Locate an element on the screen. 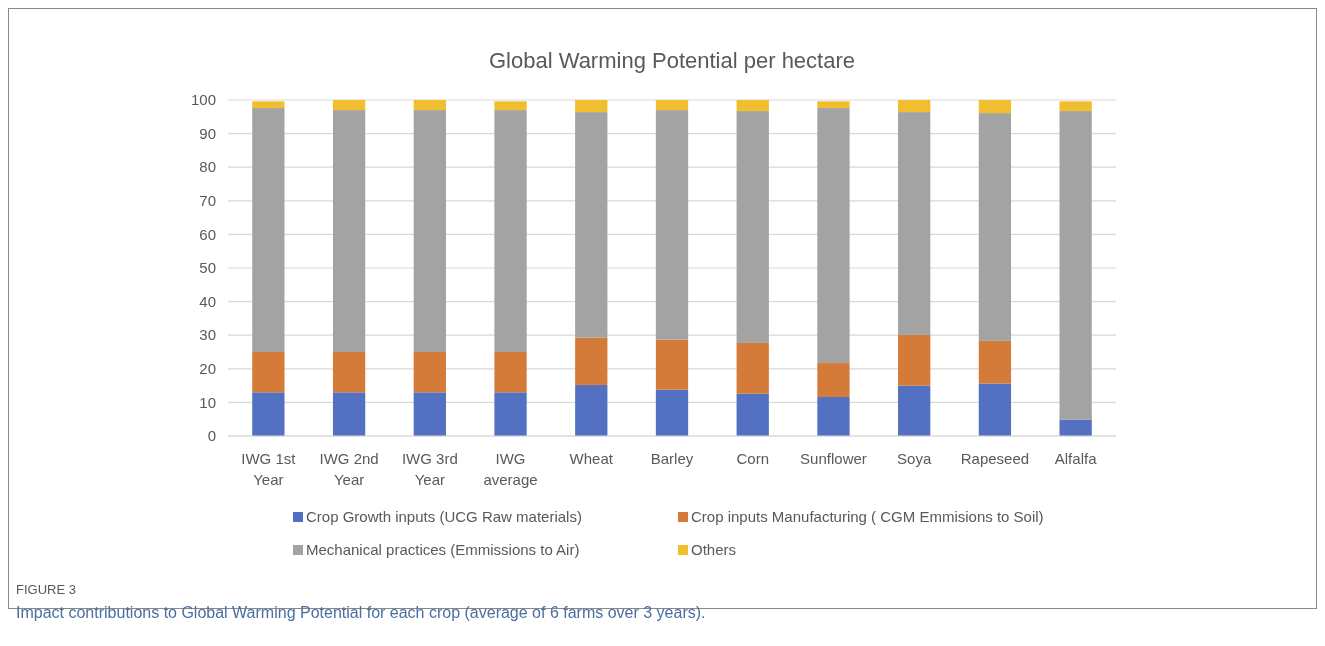  legend-label: Others is located at coordinates (714, 550).